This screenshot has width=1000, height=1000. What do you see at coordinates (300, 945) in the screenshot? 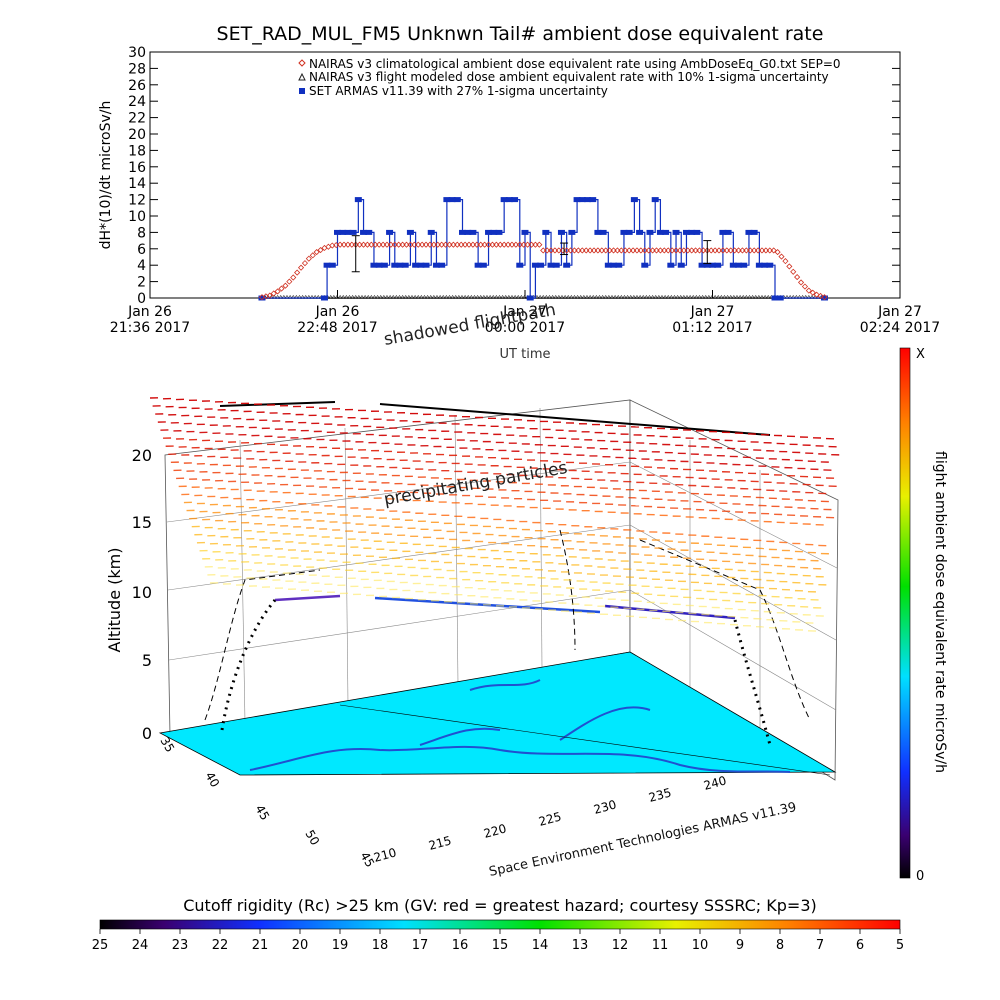
I see `rigidity-tick-label: 20` at bounding box center [300, 945].